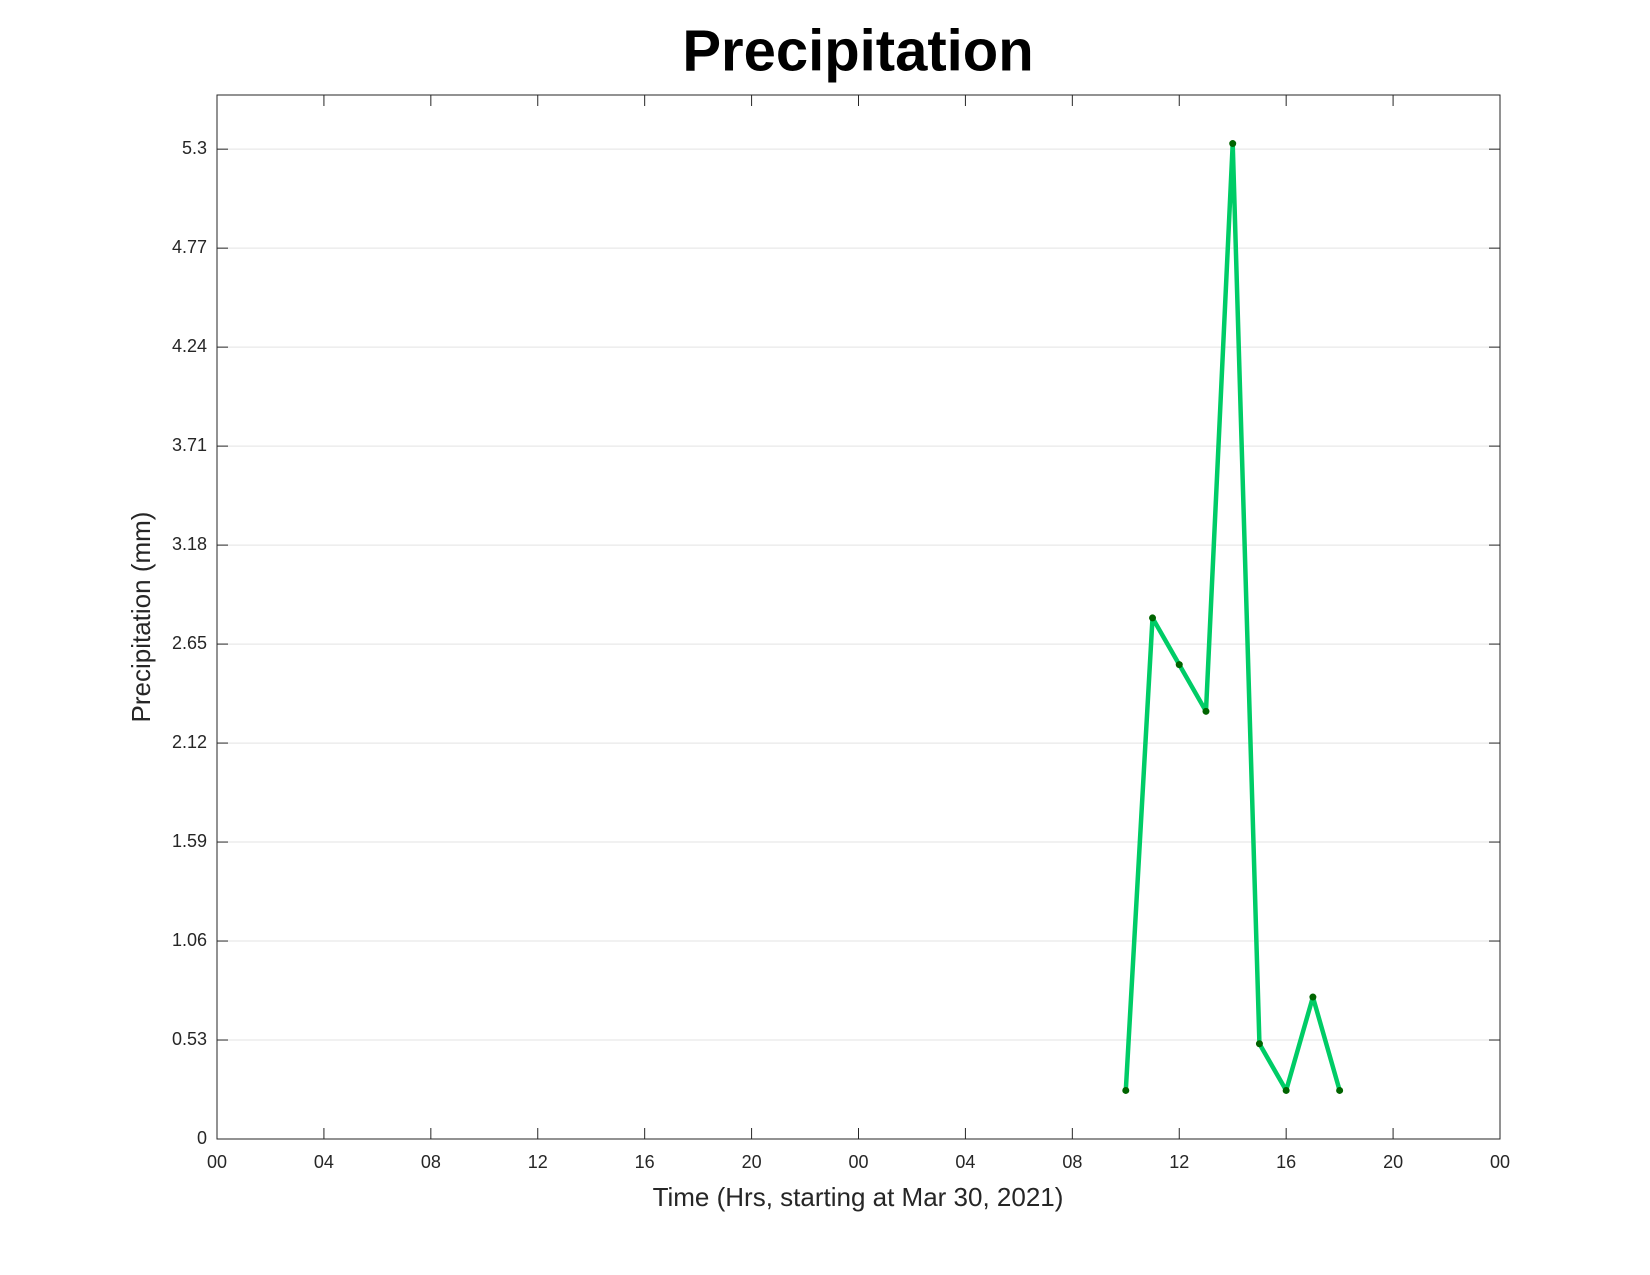  What do you see at coordinates (189, 1039) in the screenshot?
I see `y-tick-label: 0.53` at bounding box center [189, 1039].